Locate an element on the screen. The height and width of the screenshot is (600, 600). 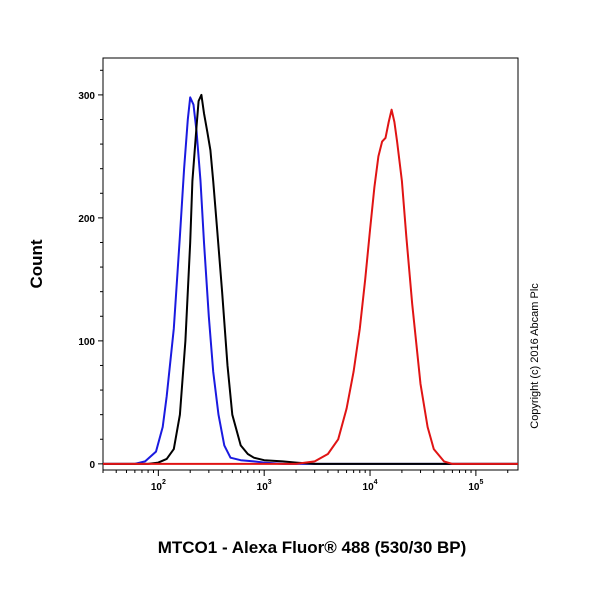
x-tick-label: 10⁵ is located at coordinates (475, 486).